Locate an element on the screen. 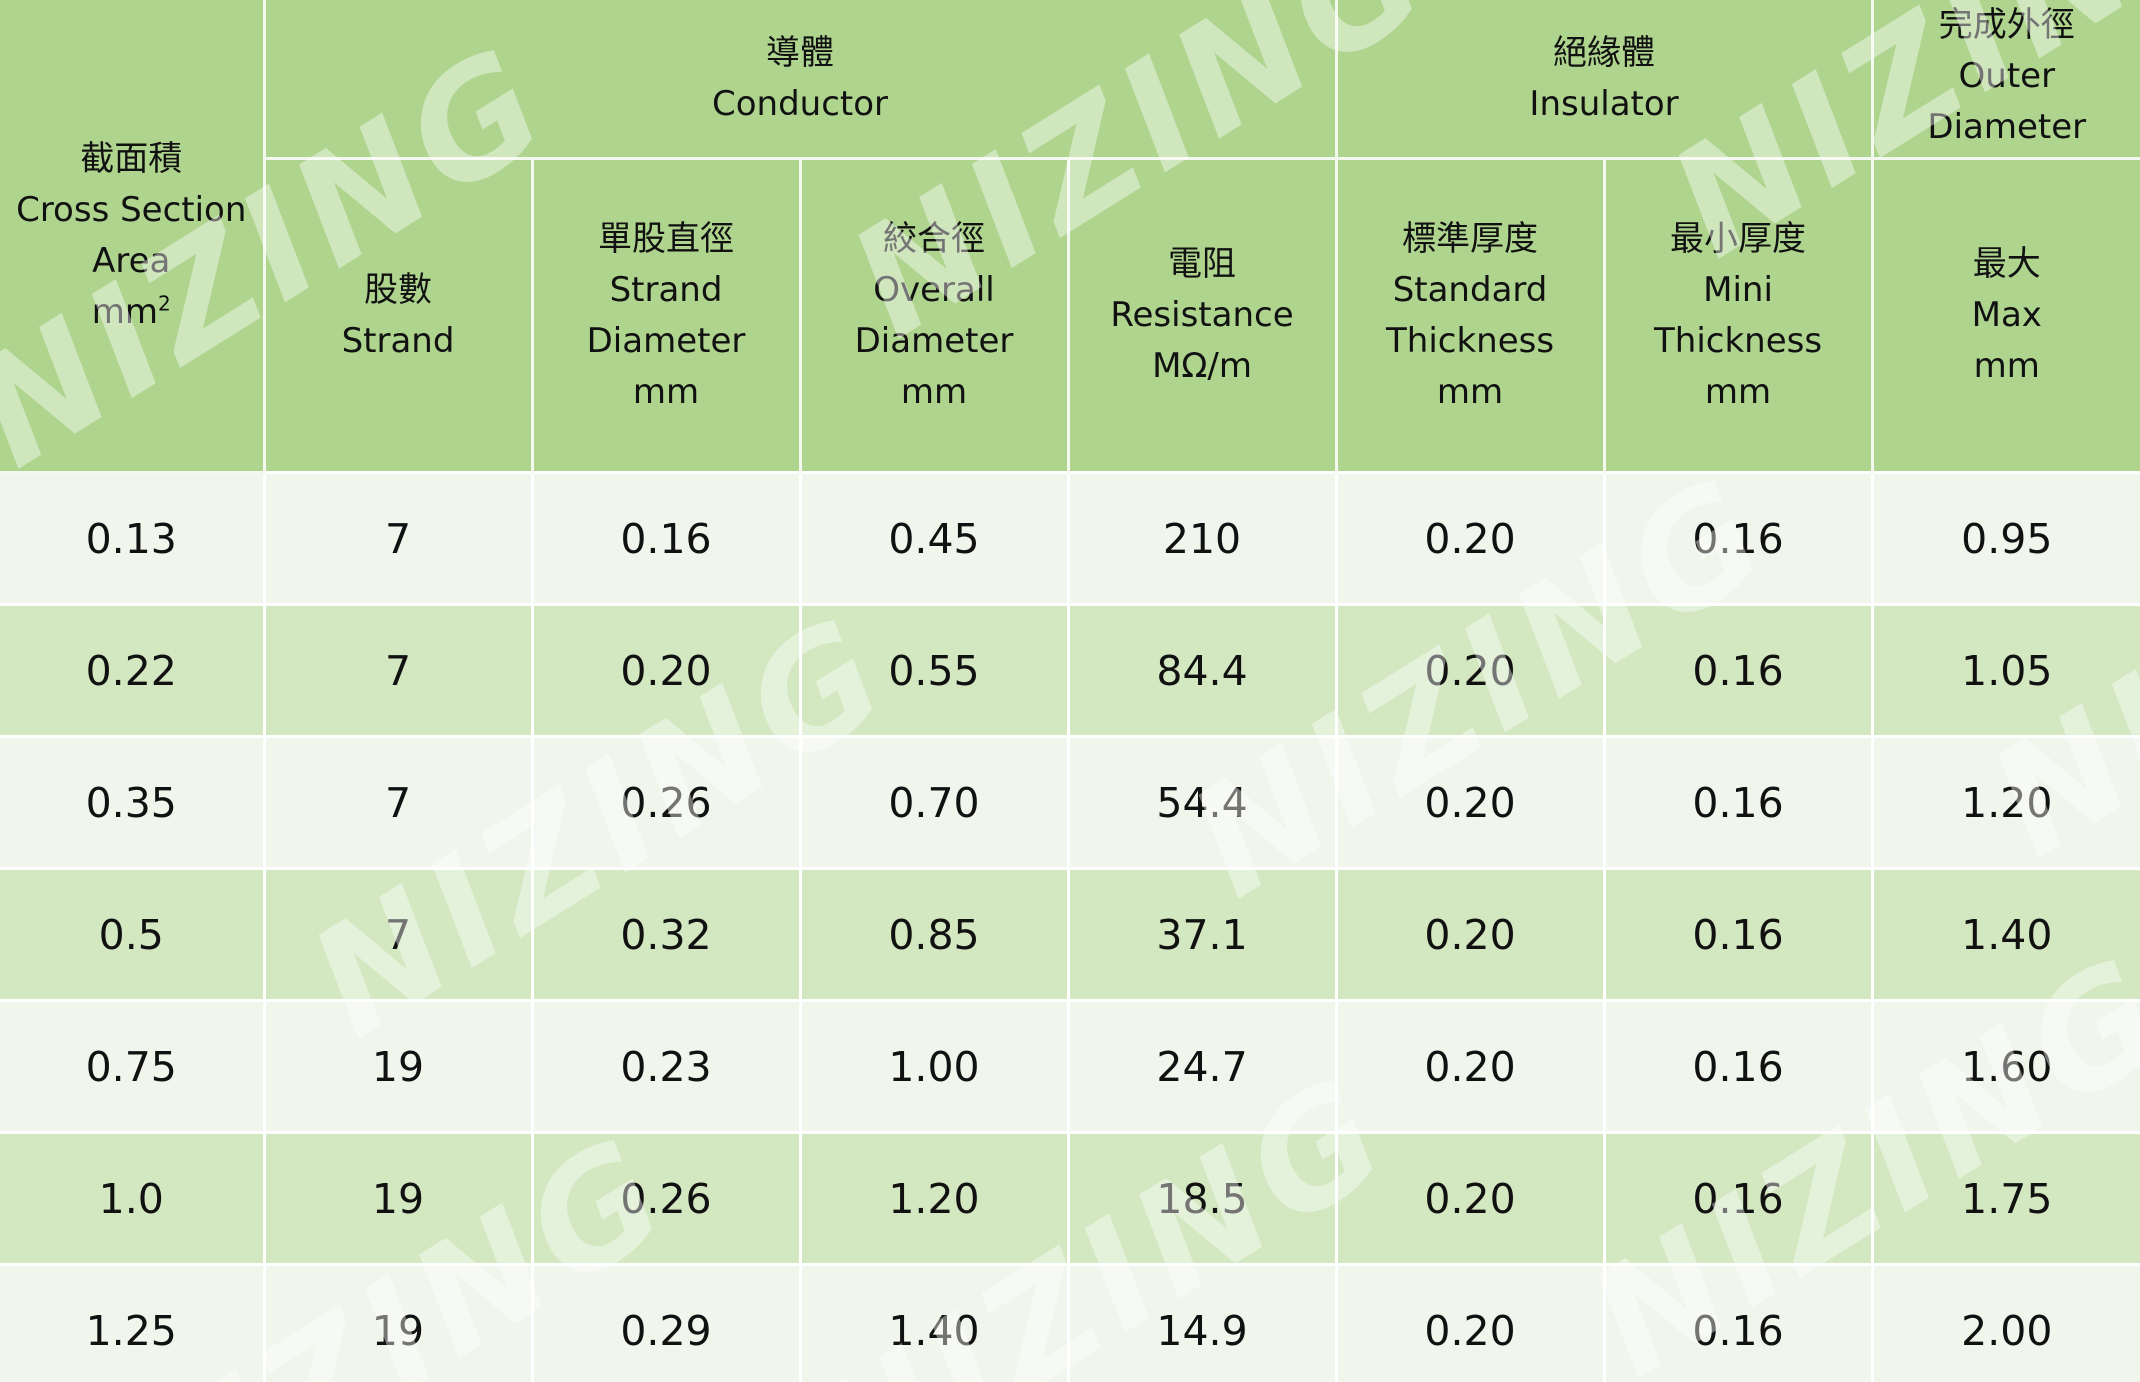 This screenshot has width=2140, height=1382. header-resistance-en: Resistance is located at coordinates (1202, 315).